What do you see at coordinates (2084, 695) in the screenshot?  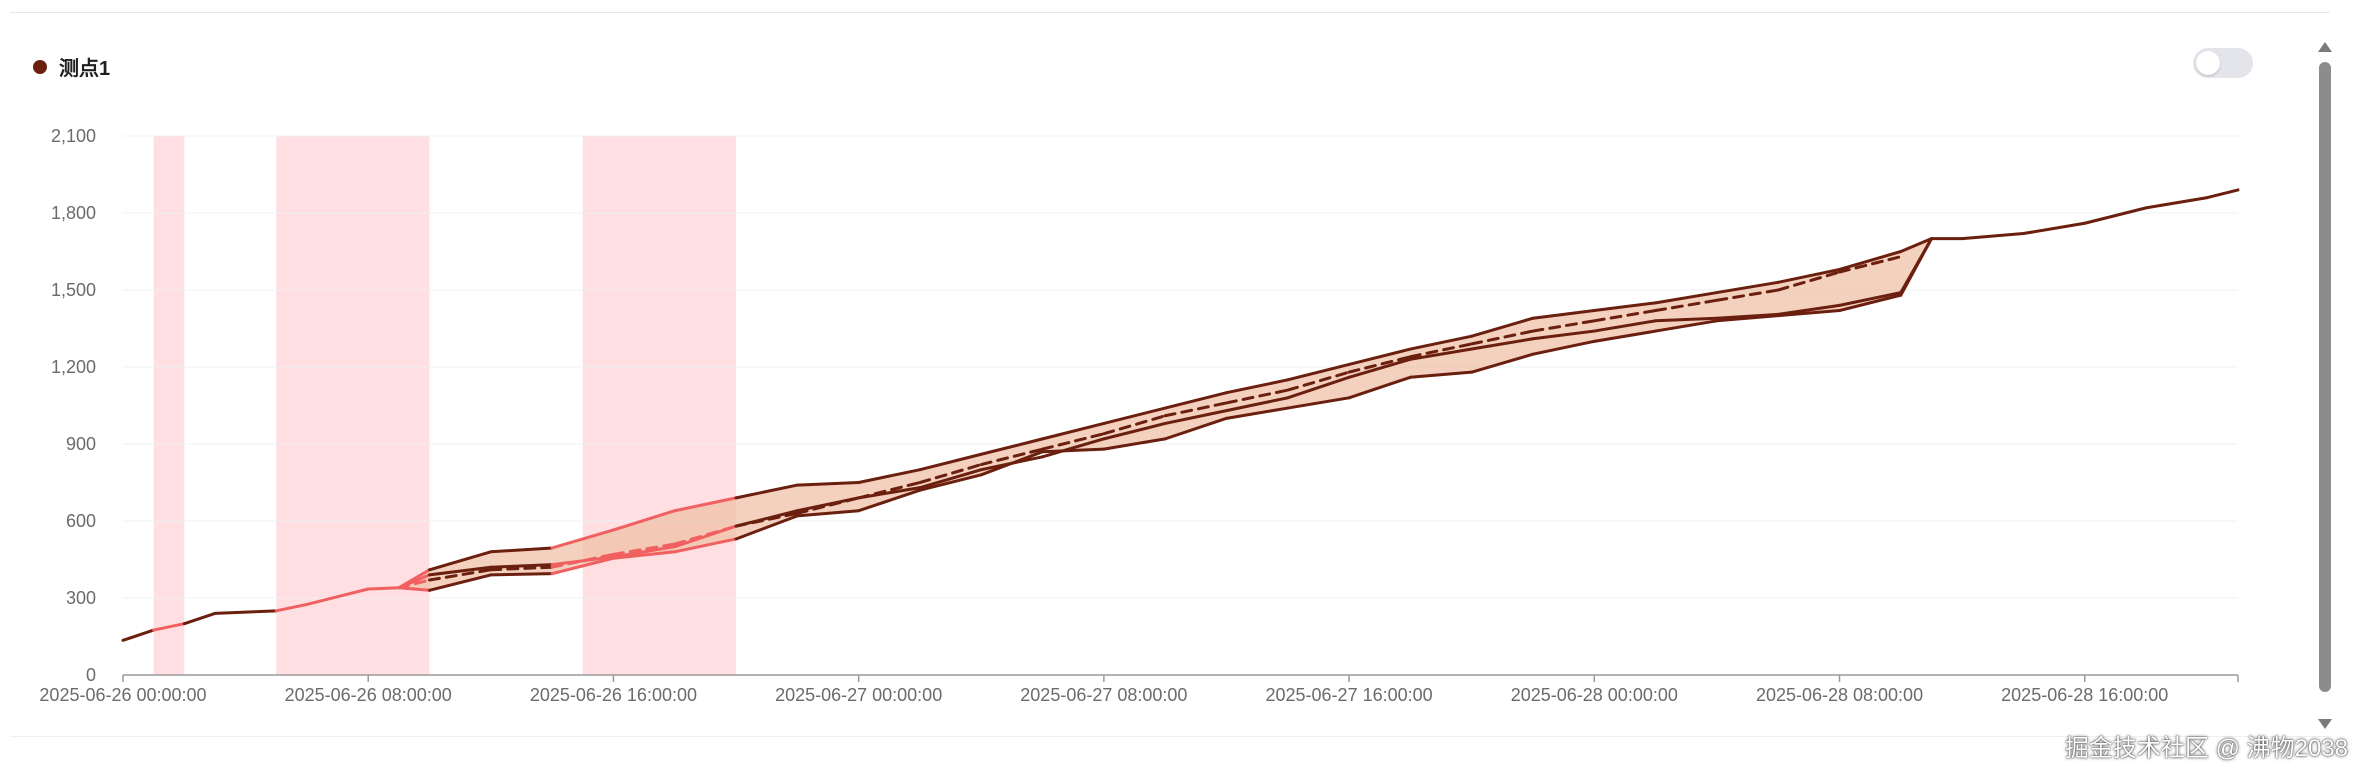 I see `x-tick-label: 2025-06-28 16:00:00` at bounding box center [2084, 695].